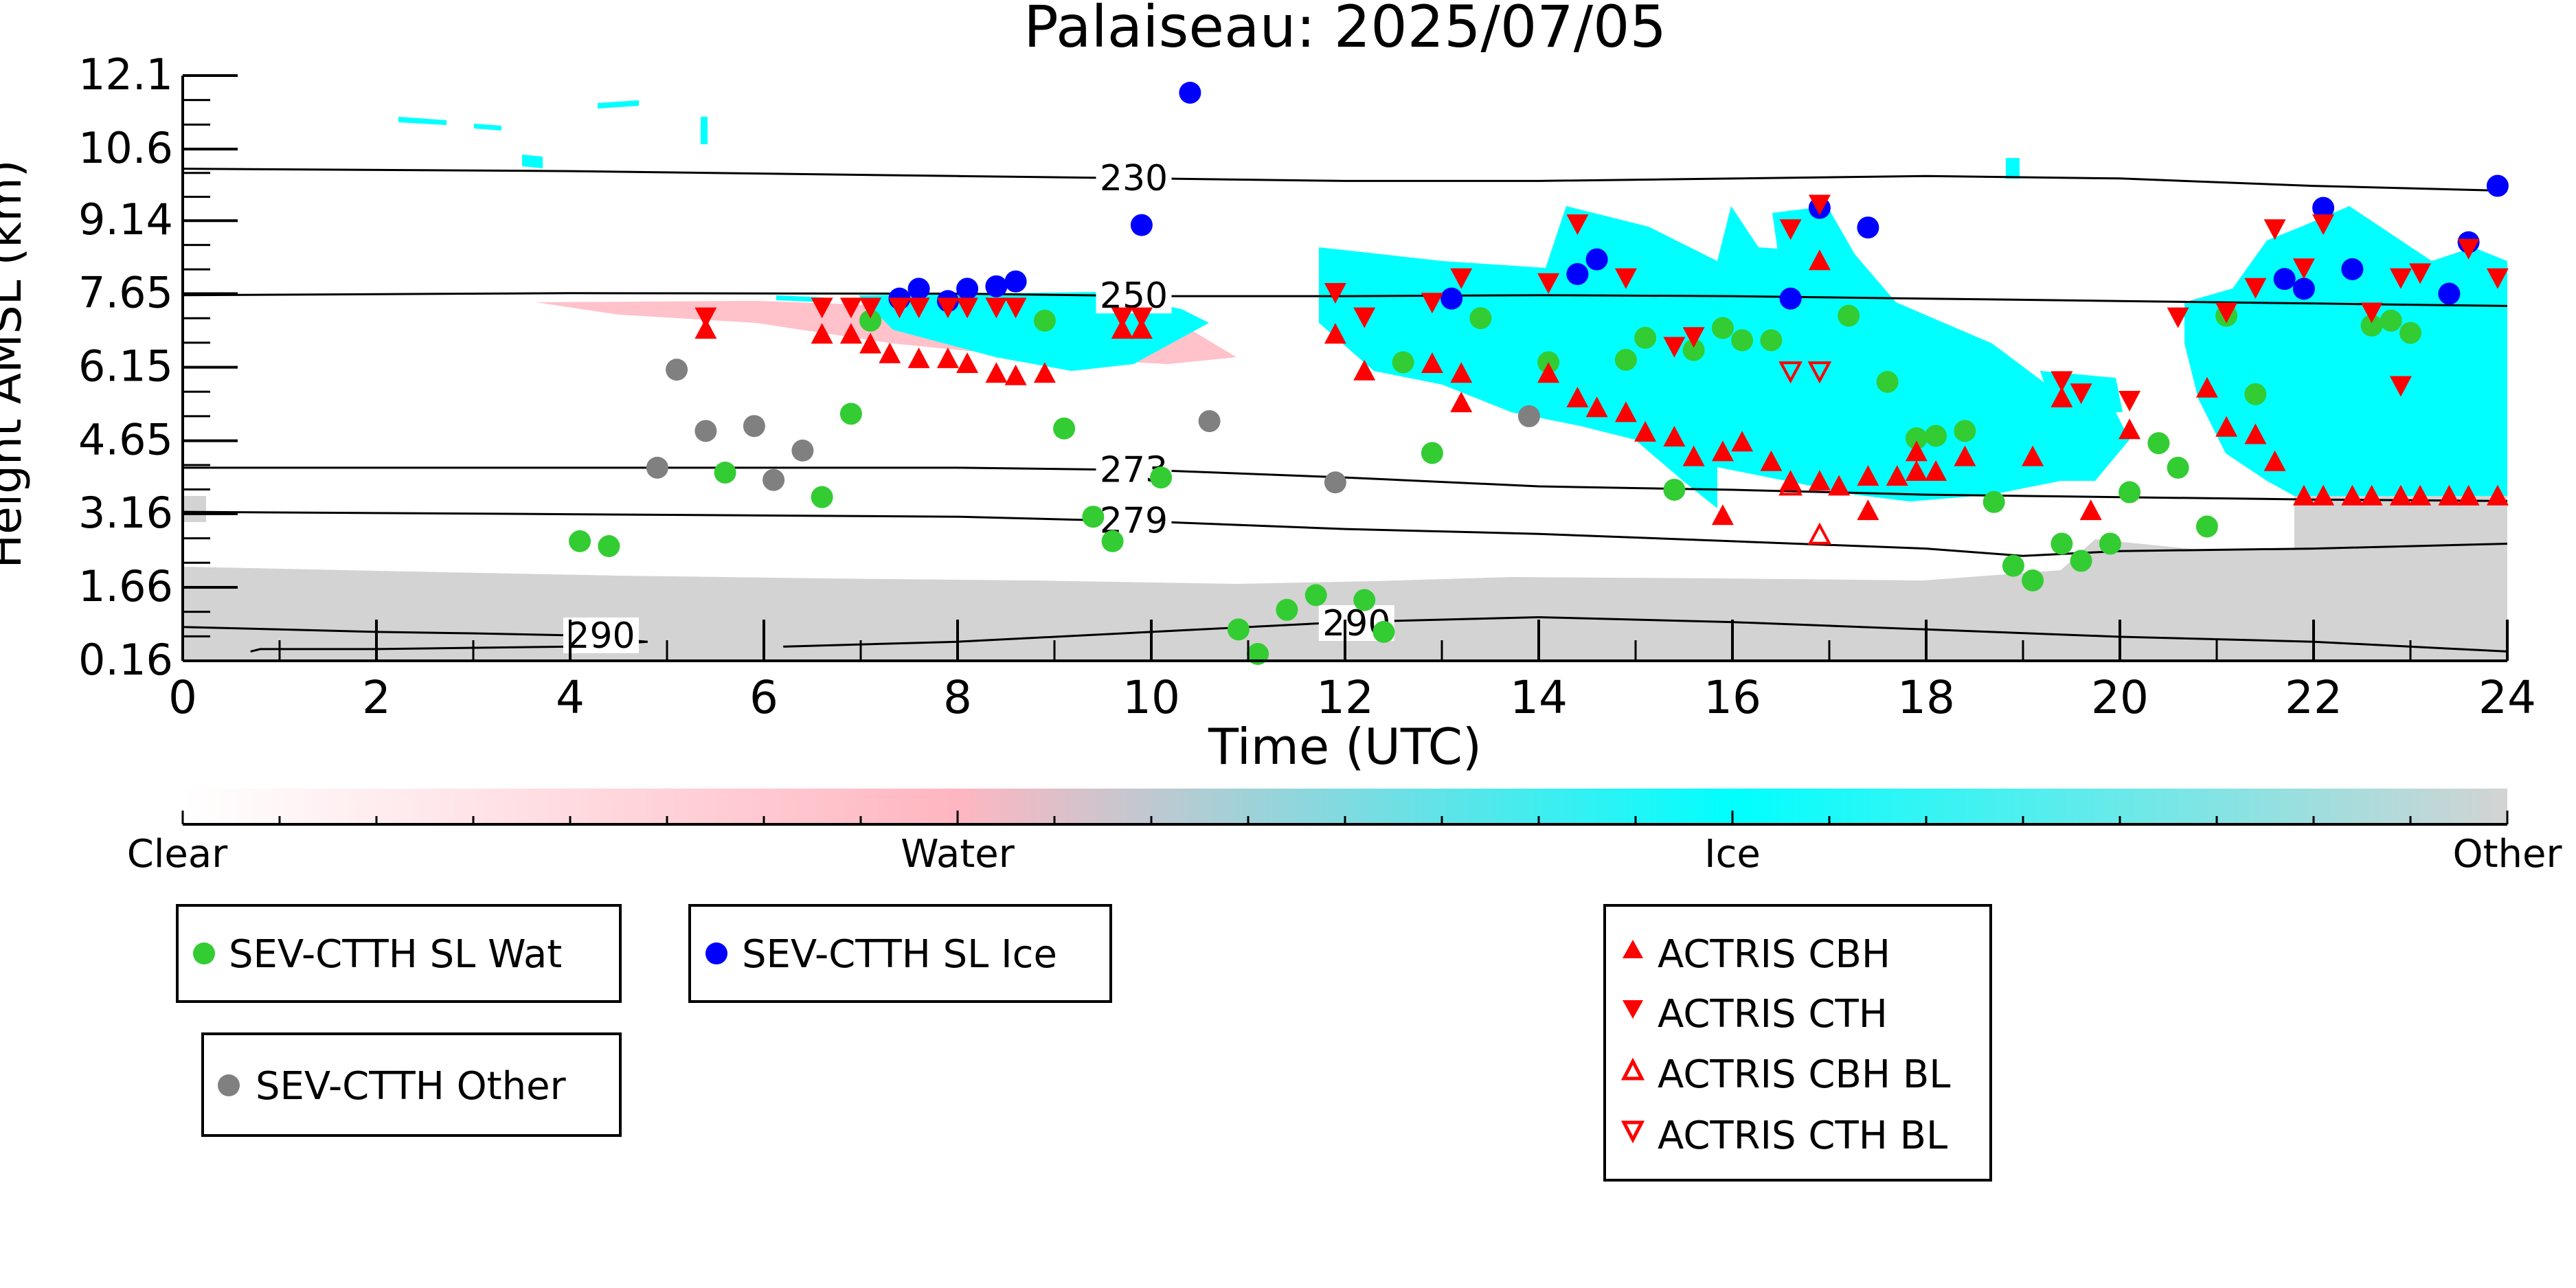 This screenshot has width=2576, height=1288. I want to click on chart-title: Palaiseau: 2025/07/05, so click(1345, 30).